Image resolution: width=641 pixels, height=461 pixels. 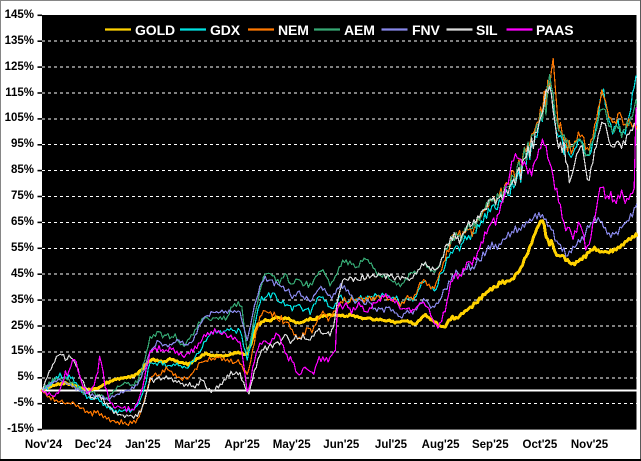 What do you see at coordinates (554, 30) in the screenshot?
I see `svg-text: PAAS` at bounding box center [554, 30].